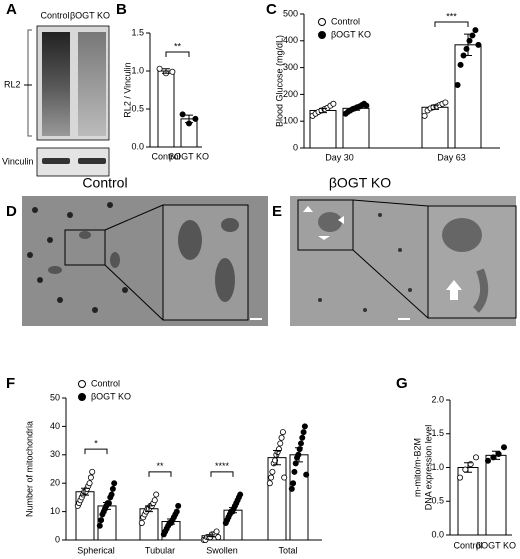 The height and width of the screenshot is (559, 520). Describe the element at coordinates (345, 21) in the screenshot. I see `legend-label: Control` at that location.